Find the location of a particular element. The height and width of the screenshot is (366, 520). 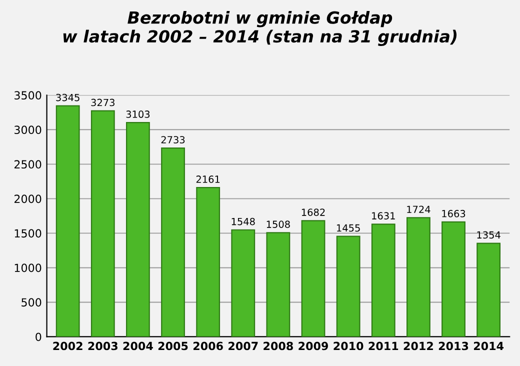

x-tick-label: 2007 is located at coordinates (243, 346).